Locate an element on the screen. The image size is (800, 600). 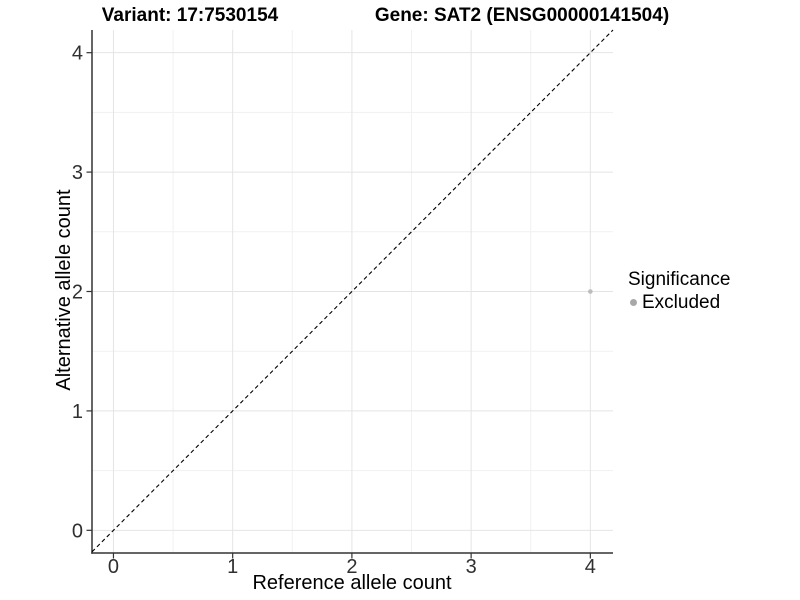
data-point is located at coordinates (590, 291).